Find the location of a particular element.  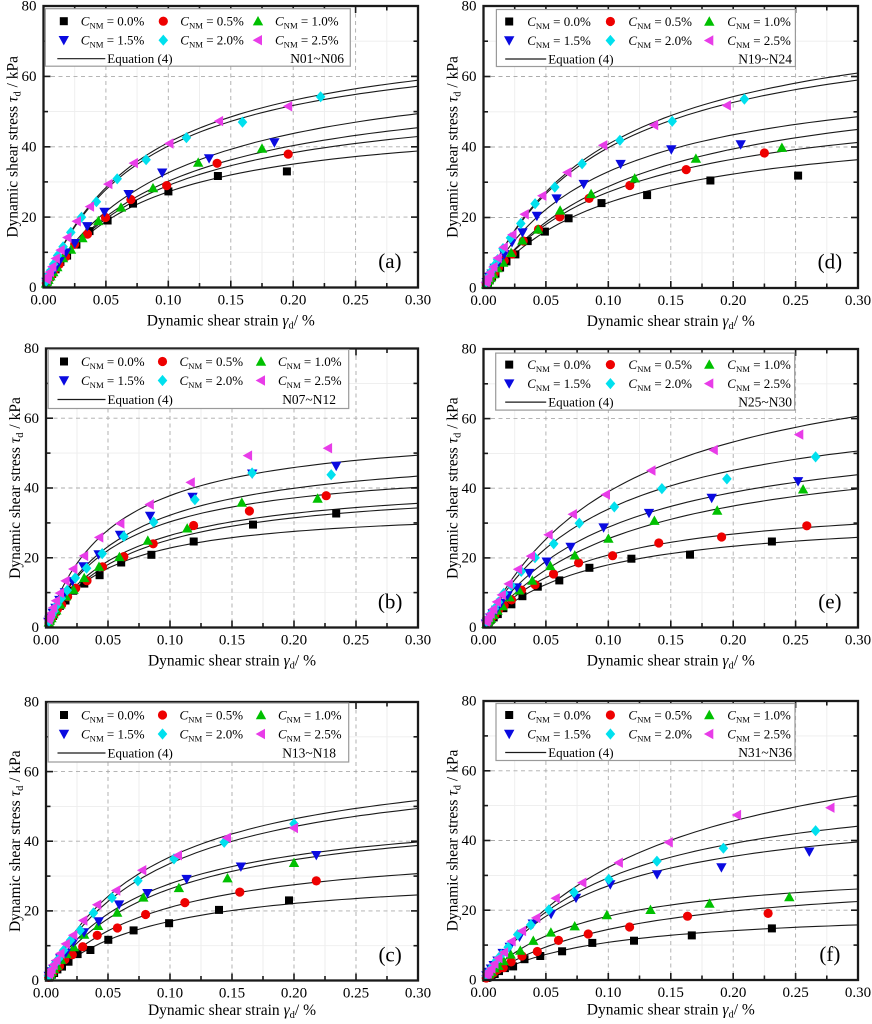

svg-text: N31~N36 is located at coordinates (765, 752).